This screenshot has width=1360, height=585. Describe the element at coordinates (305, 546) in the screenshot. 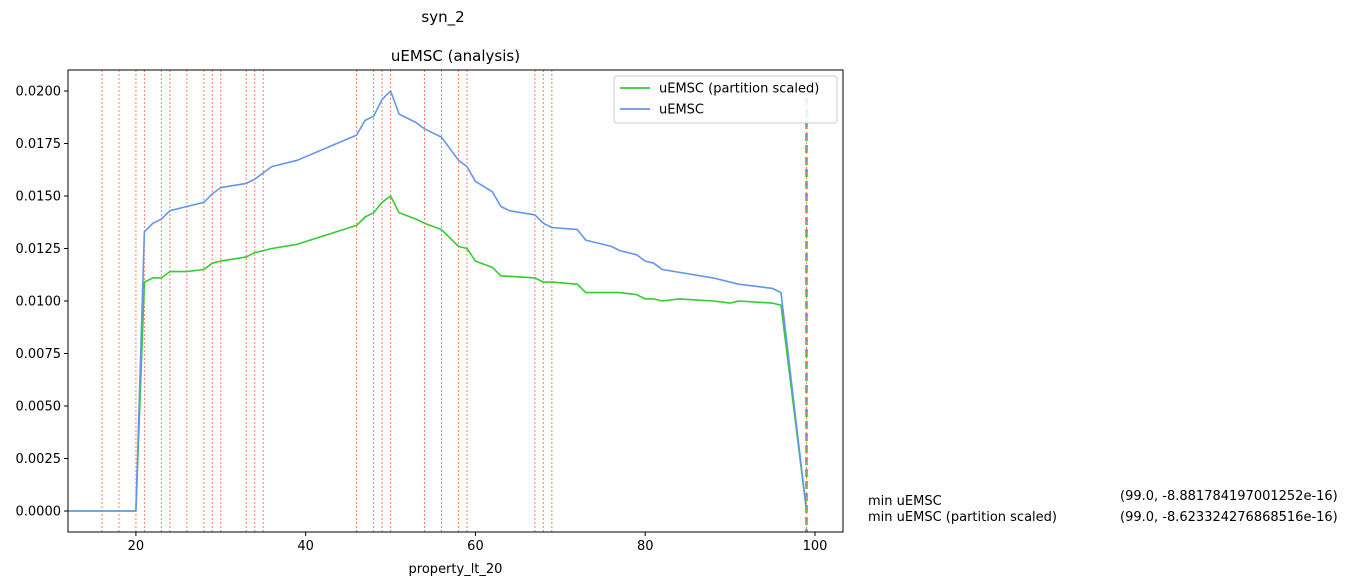

I see `x-tick-label: 40` at that location.